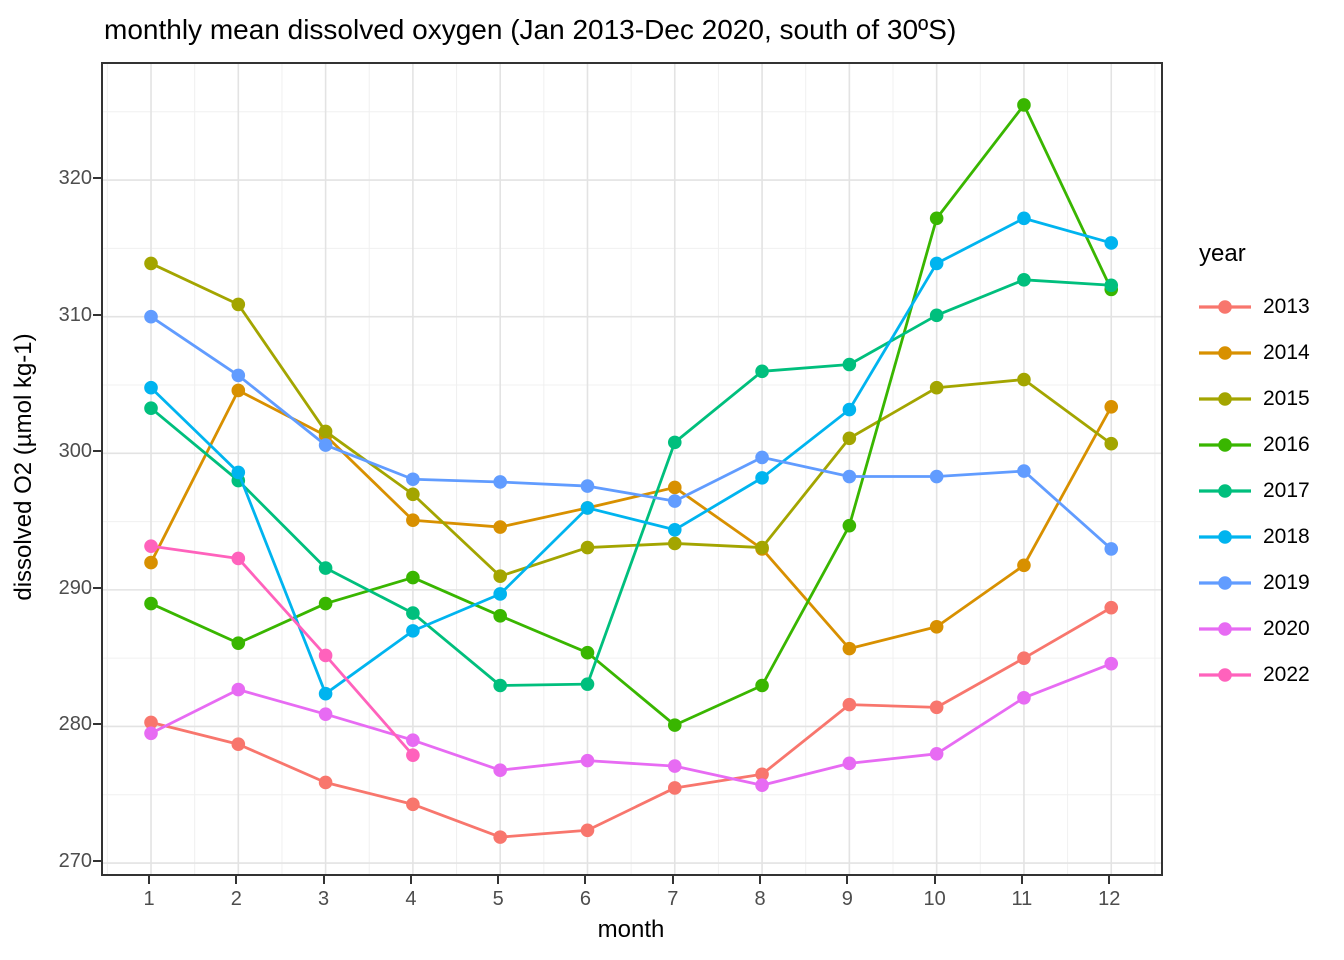 This screenshot has width=1344, height=960. What do you see at coordinates (1024, 565) in the screenshot?
I see `point-2014-m11` at bounding box center [1024, 565].